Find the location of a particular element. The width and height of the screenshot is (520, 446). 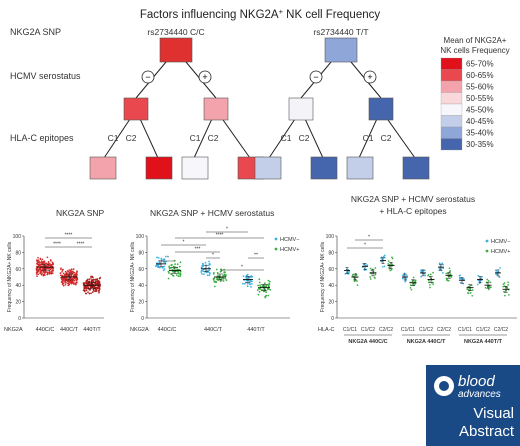

panel3-group-label: NKG2A 440C/T is located at coordinates (426, 342).